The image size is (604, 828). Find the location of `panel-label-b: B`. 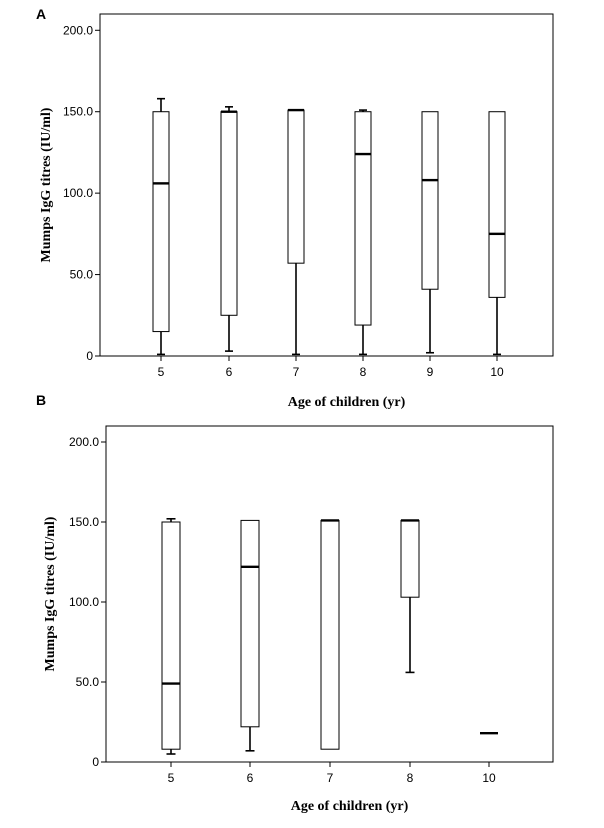

panel-label-b: B is located at coordinates (41, 400).